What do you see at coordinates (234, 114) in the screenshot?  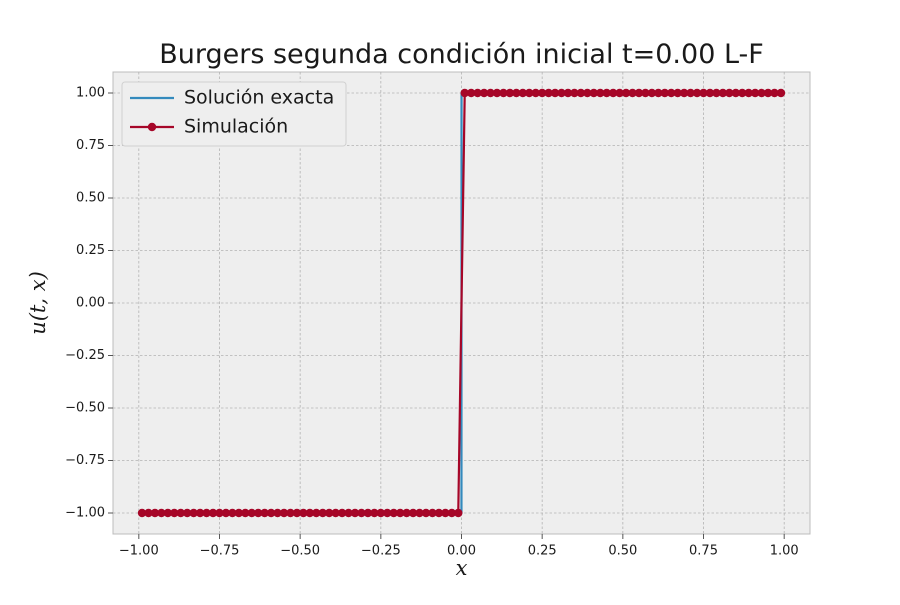 I see `legend: Solución exacta Simulación` at bounding box center [234, 114].